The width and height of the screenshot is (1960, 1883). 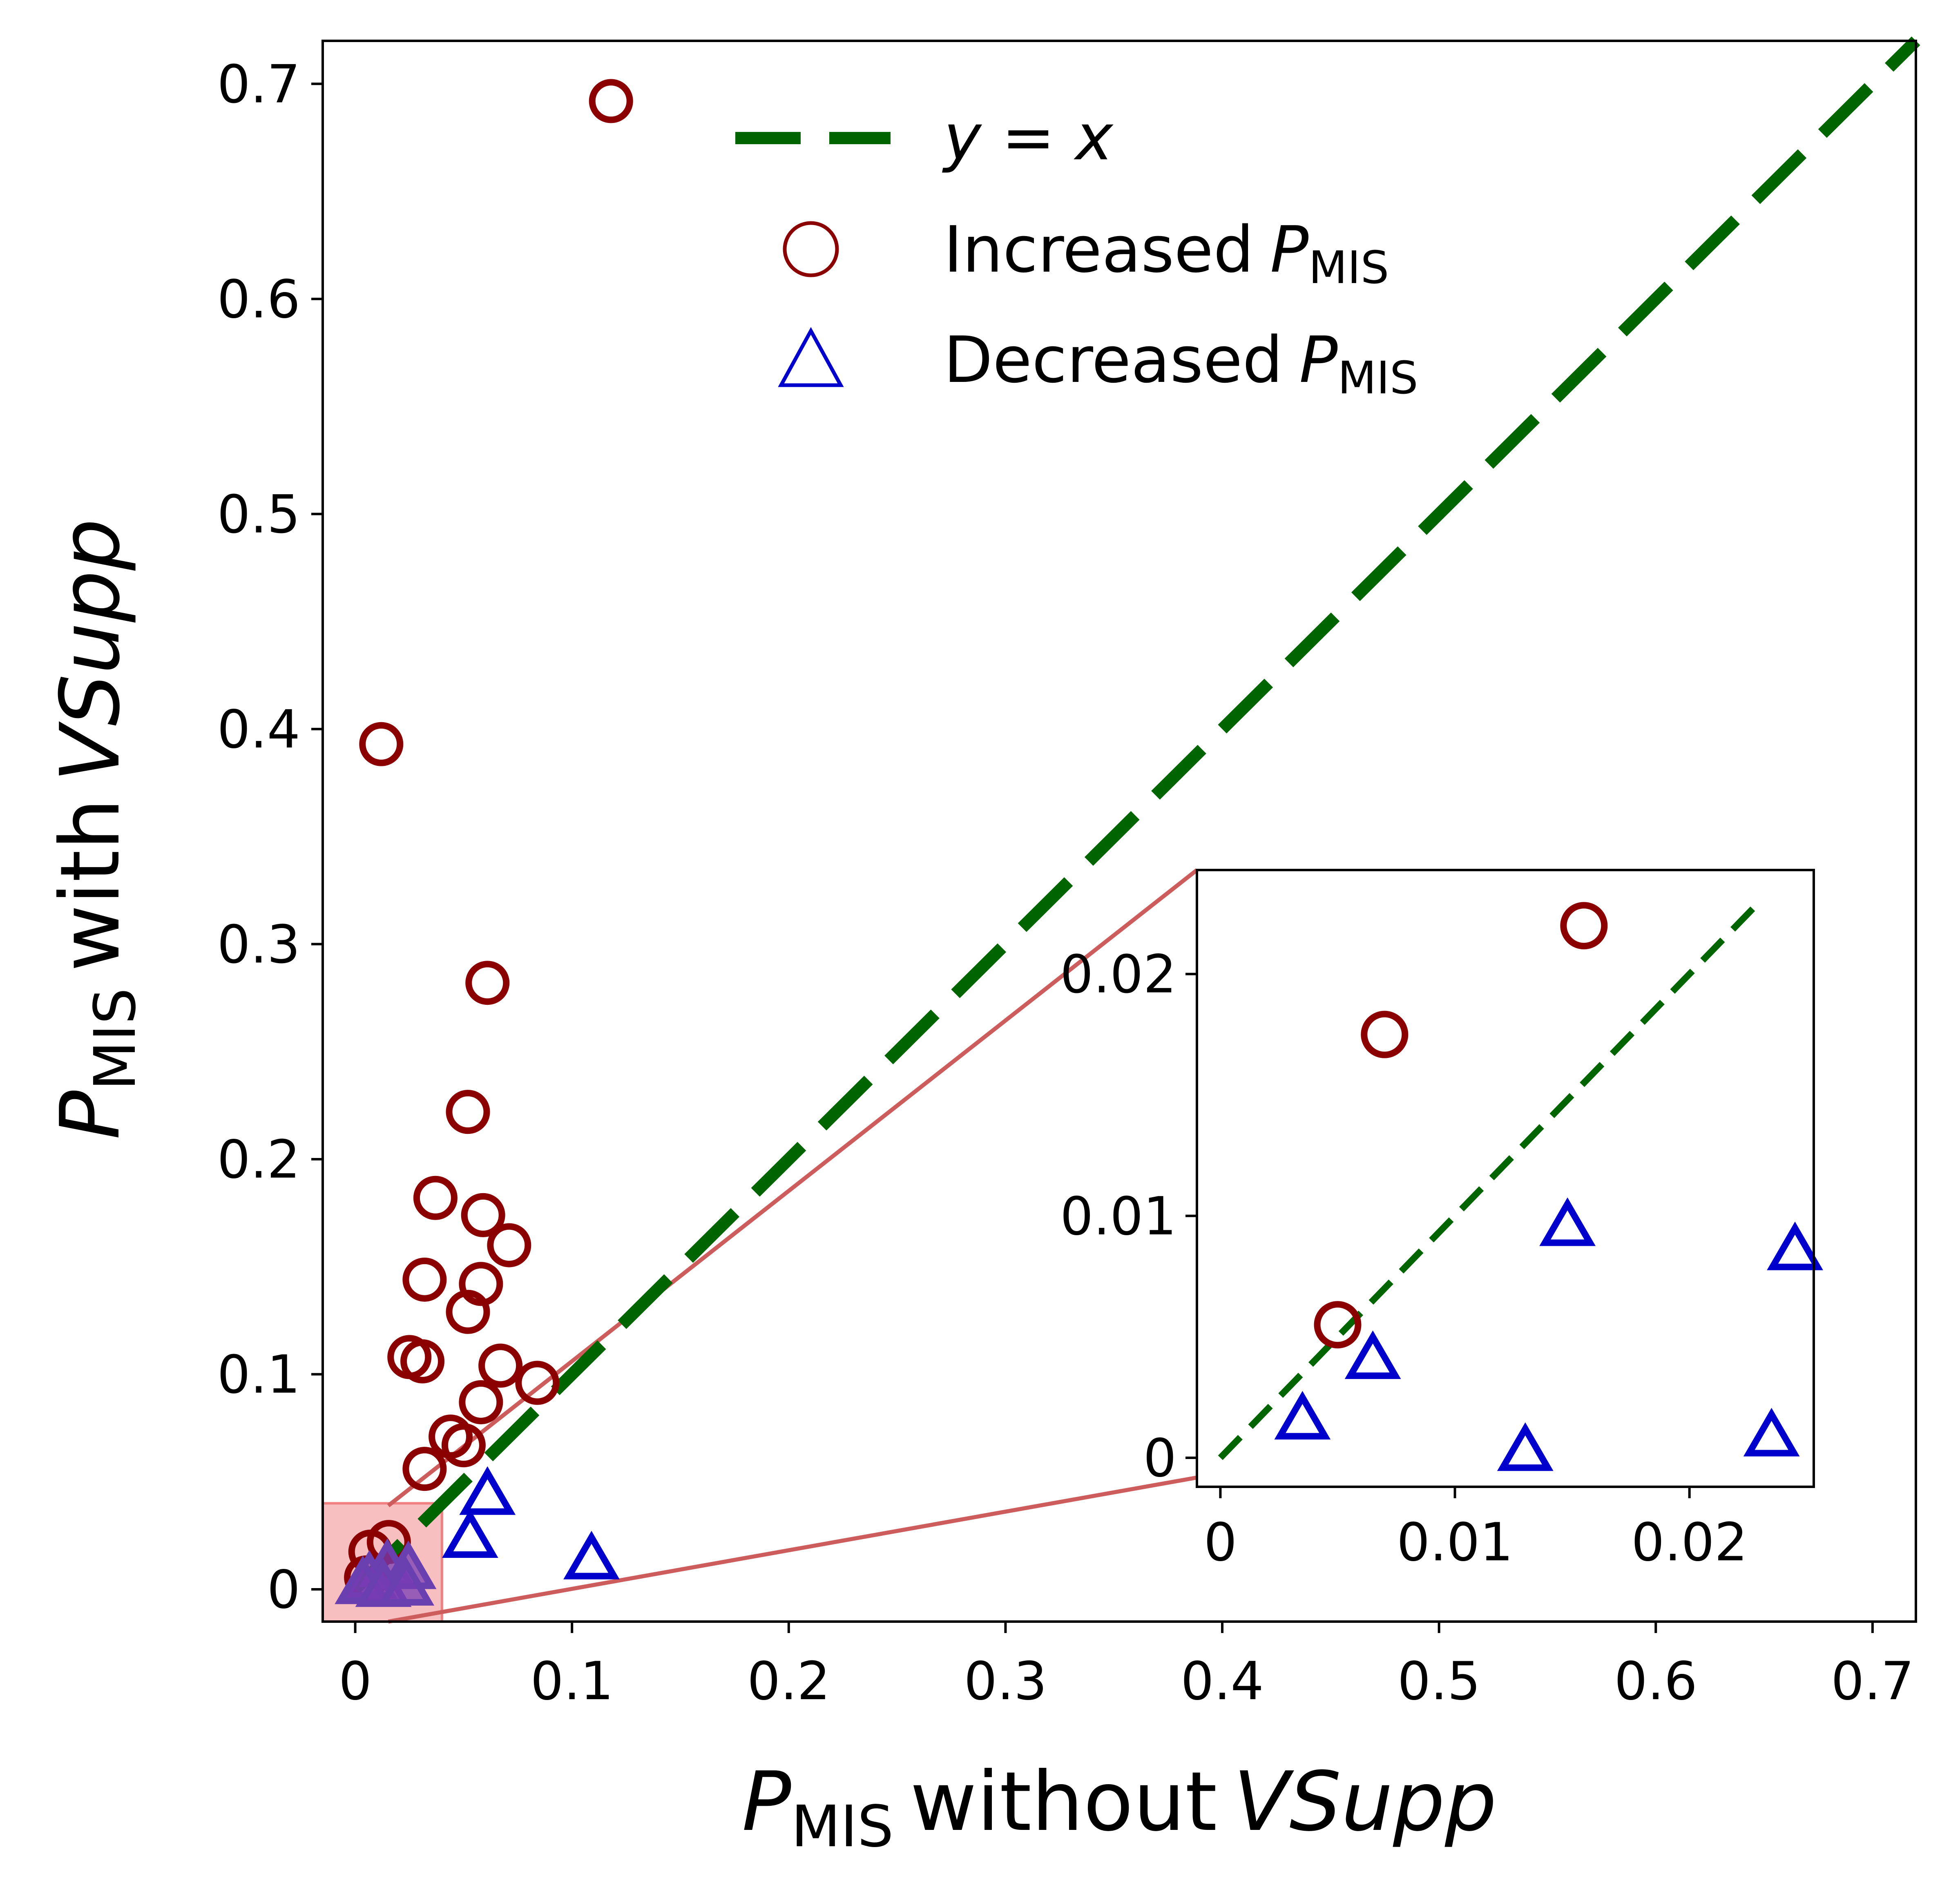 I want to click on x-axis-label: PMIS without VSupp, so click(x=1119, y=1807).